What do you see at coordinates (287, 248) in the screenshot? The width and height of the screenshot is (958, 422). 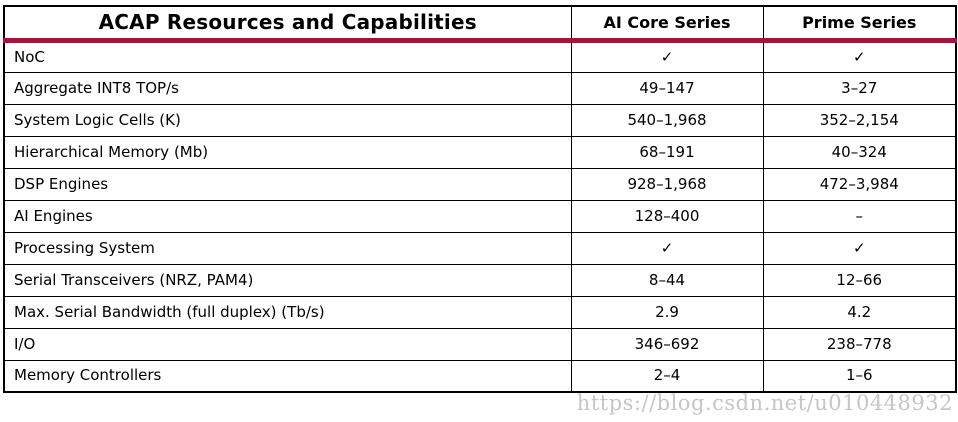 I see `feature-cell: Processing System` at bounding box center [287, 248].